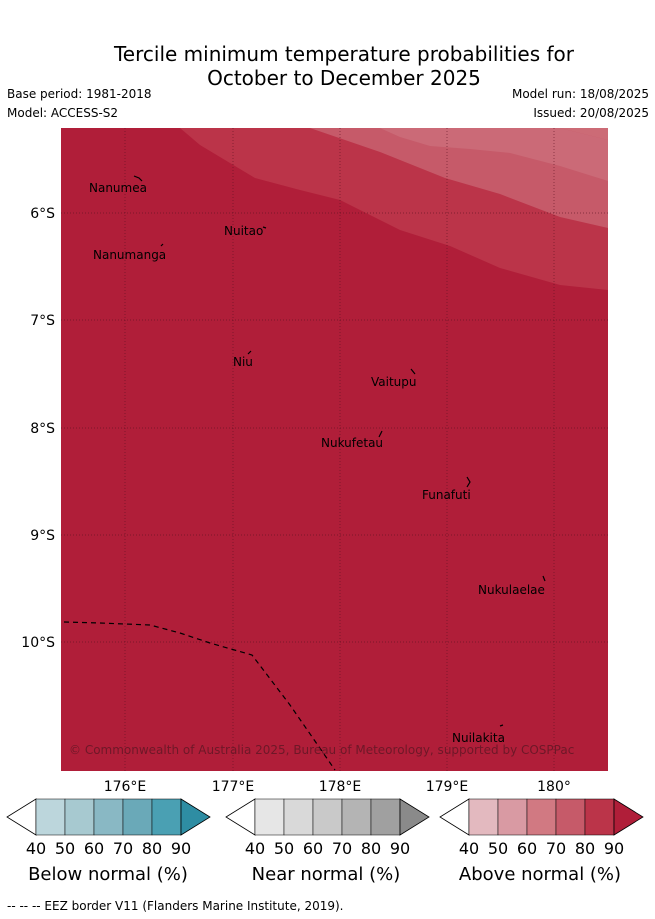 This screenshot has height=919, width=655. Describe the element at coordinates (162, 245) in the screenshot. I see `island-shape-nanumanga` at that location.